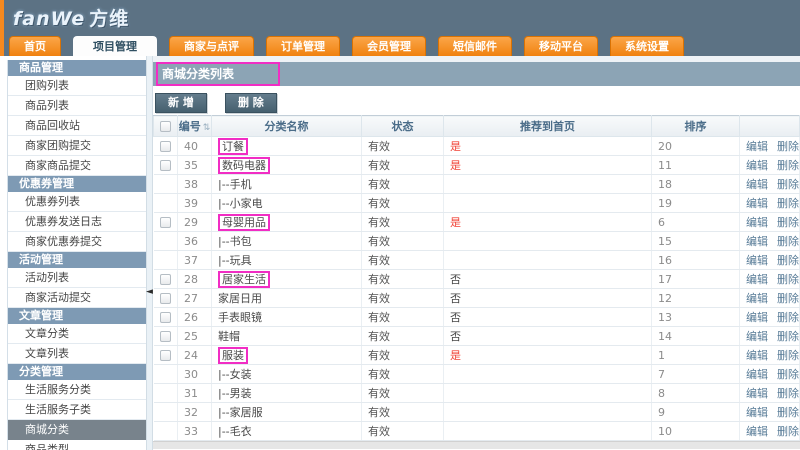  Describe the element at coordinates (77, 354) in the screenshot. I see `sidebar-item: 文章列表` at that location.